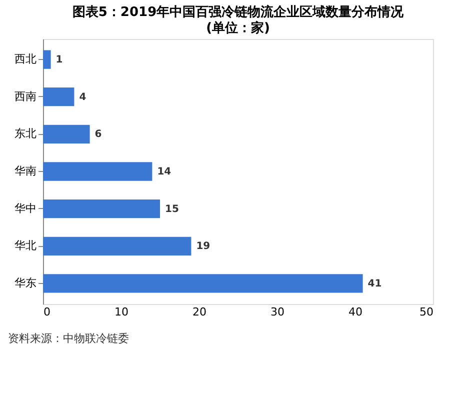 Image resolution: width=465 pixels, height=395 pixels. Describe the element at coordinates (25, 59) in the screenshot. I see `y-tick-label: 西北` at that location.